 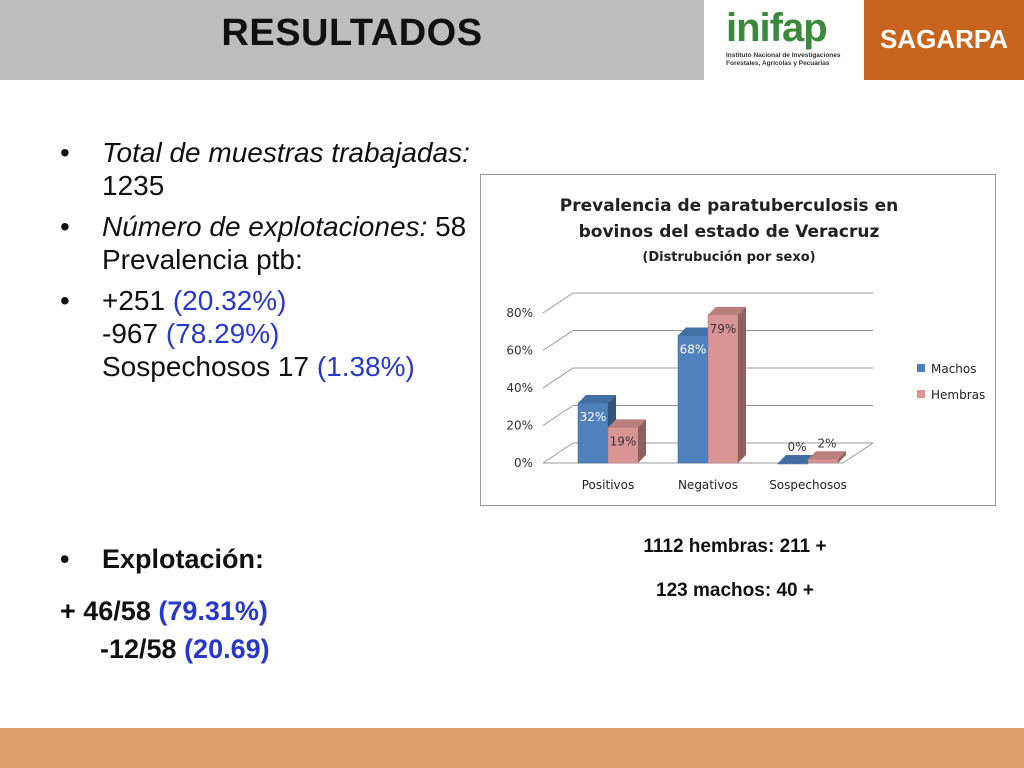 What do you see at coordinates (858, 453) in the screenshot?
I see `x-axis-depth` at bounding box center [858, 453].